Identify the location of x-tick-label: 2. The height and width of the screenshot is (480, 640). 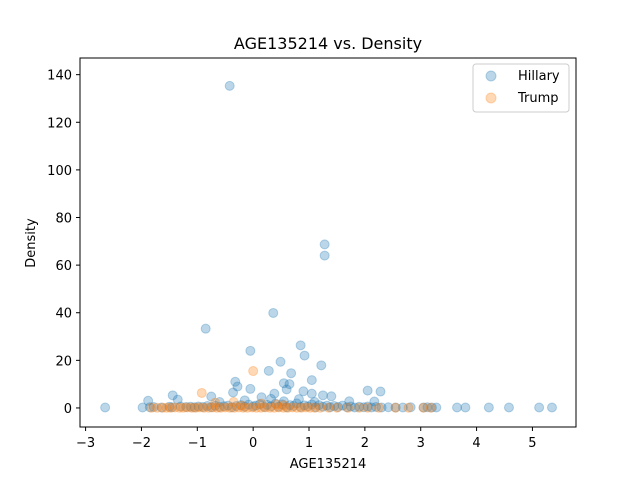
(365, 443).